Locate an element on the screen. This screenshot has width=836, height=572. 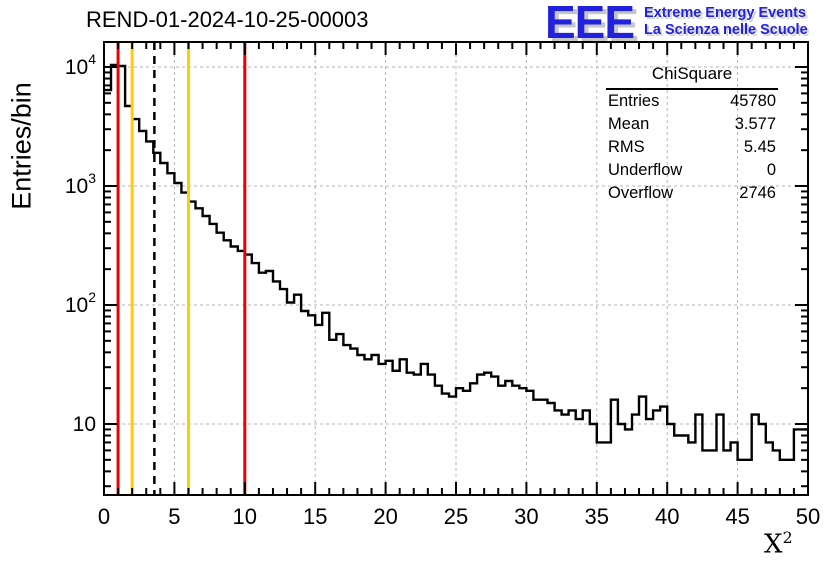
y-tick-label: 10 is located at coordinates (84, 424).